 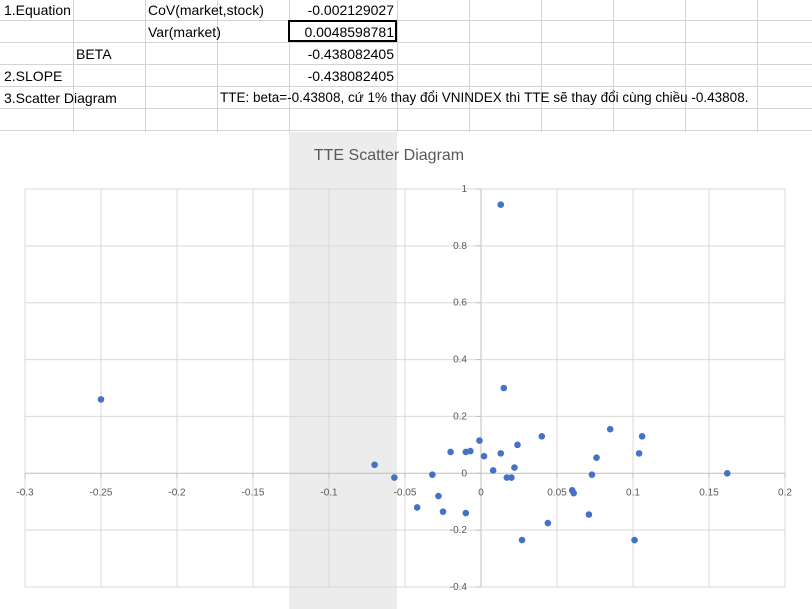 What do you see at coordinates (101, 492) in the screenshot?
I see `x-tick-label: -0.25` at bounding box center [101, 492].